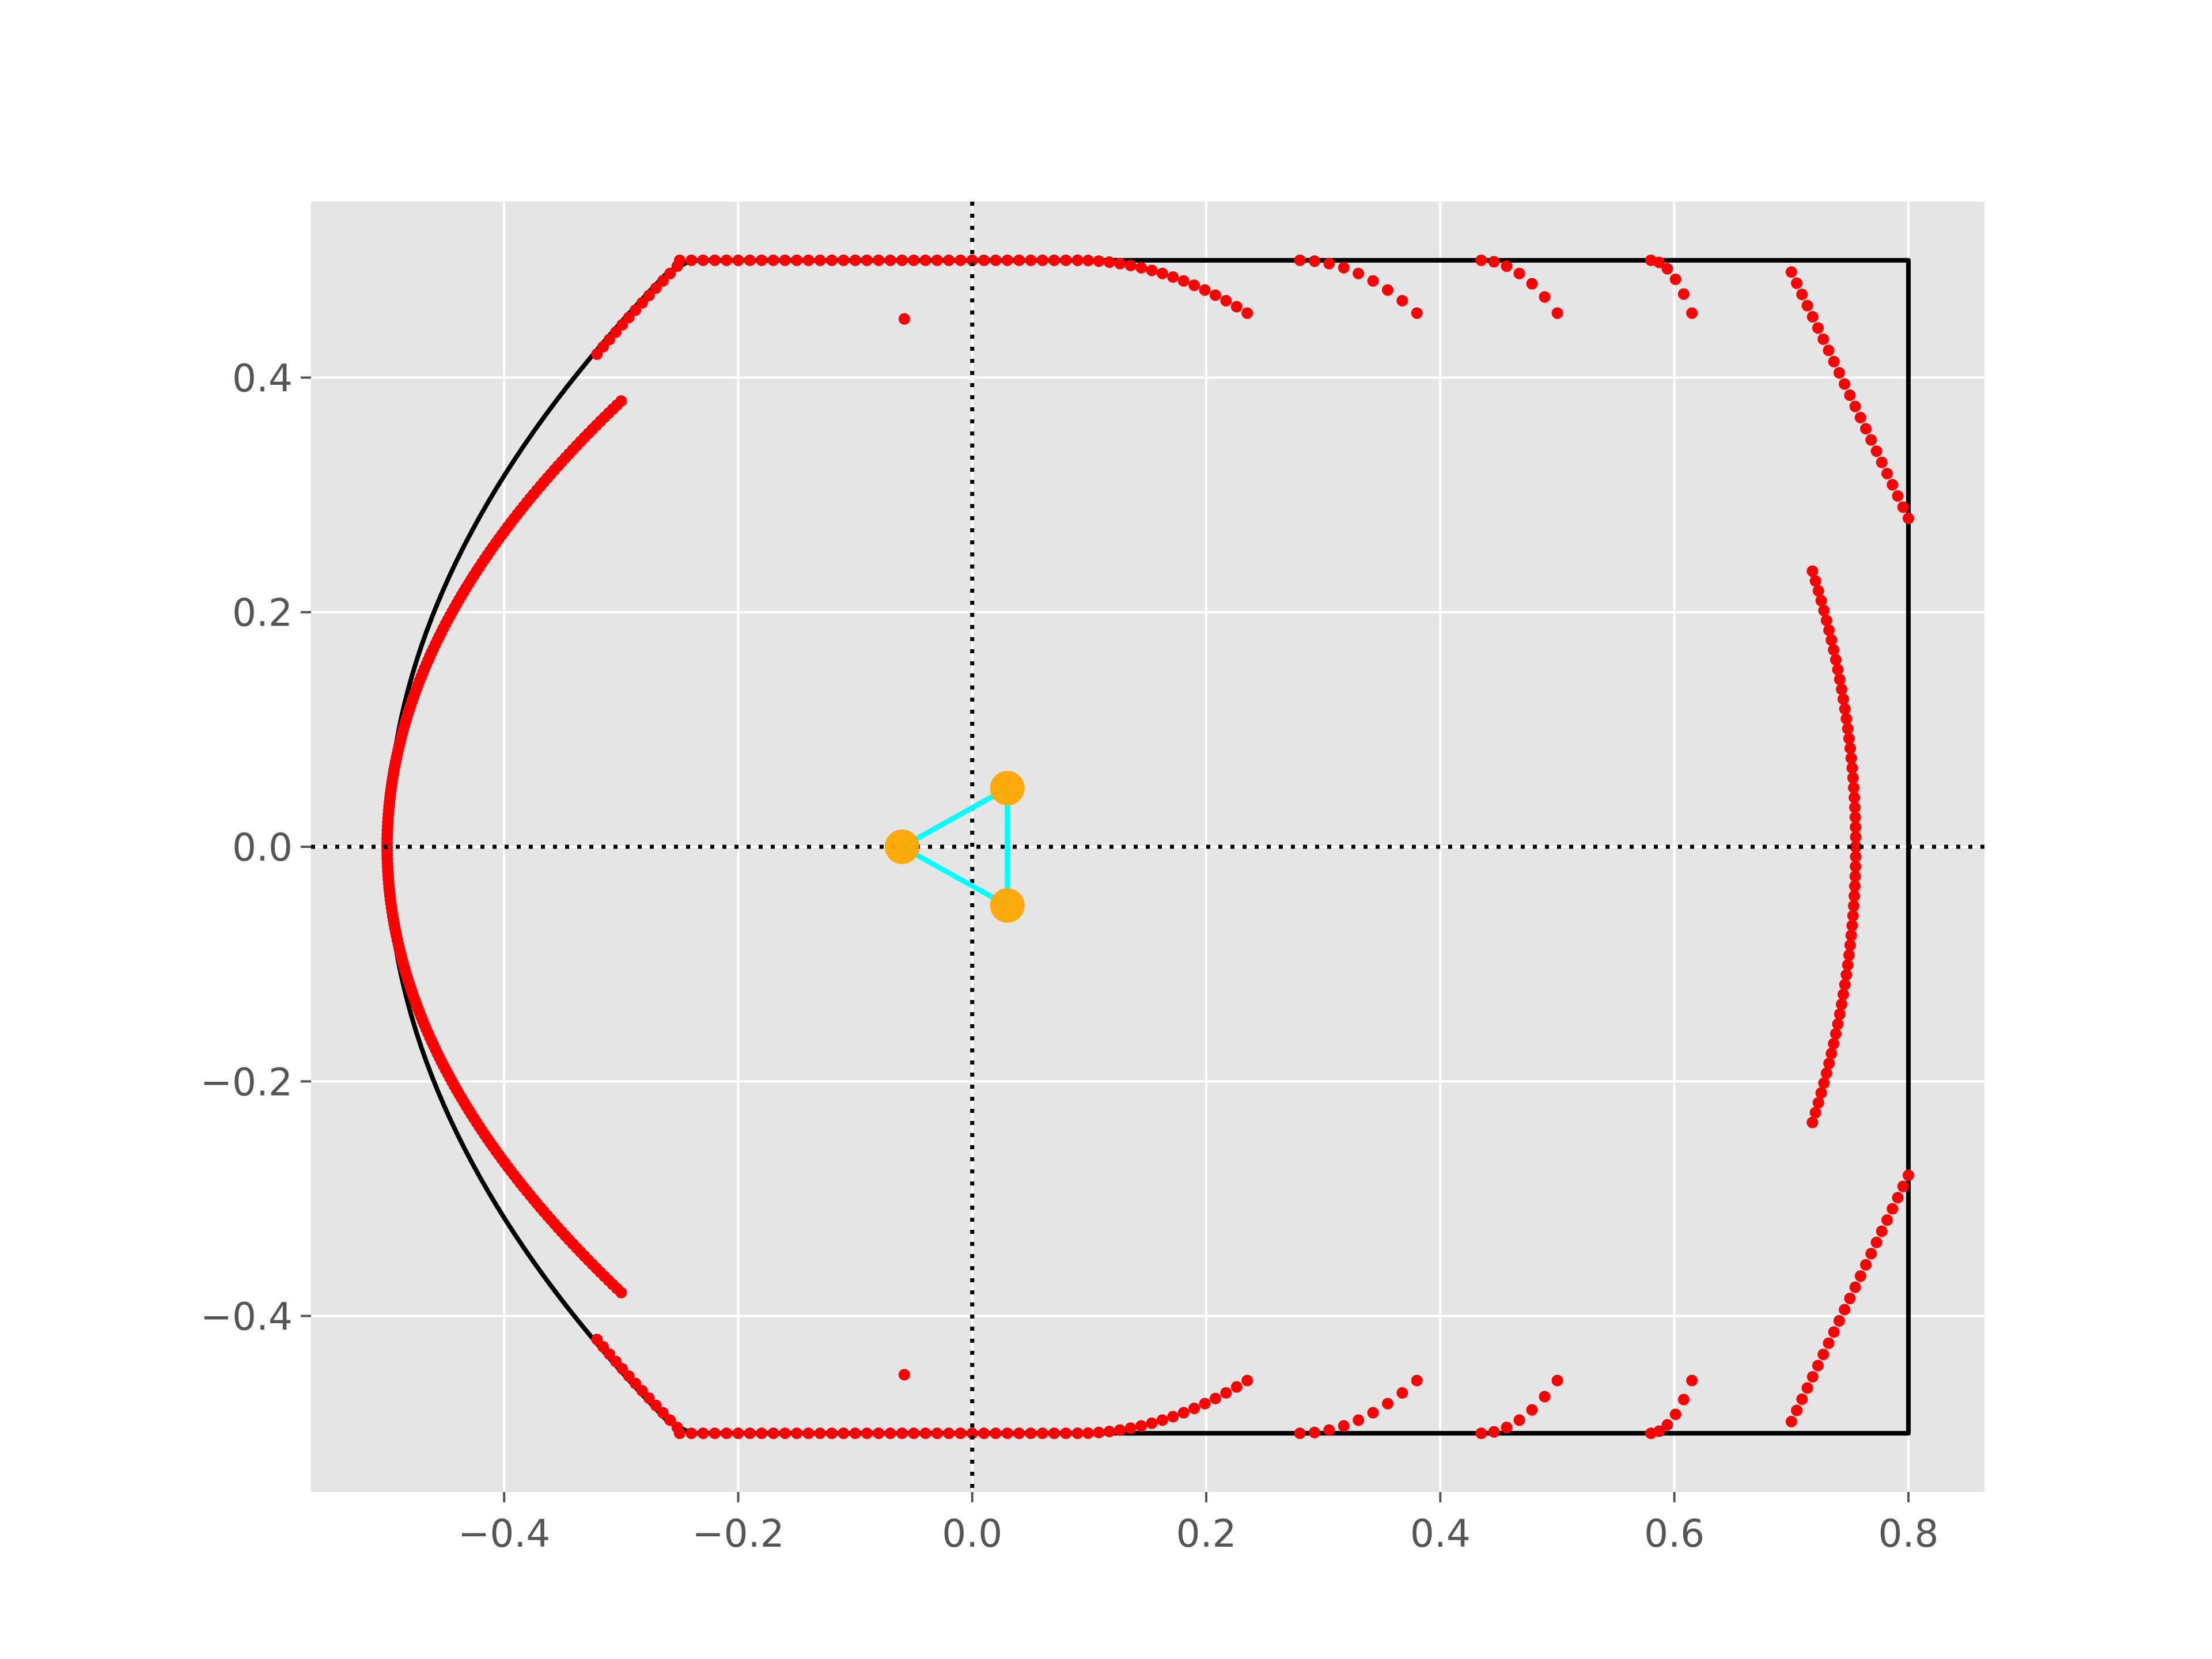 This screenshot has height=1659, width=2212. I want to click on y-tick-label: −0.2, so click(246, 1082).